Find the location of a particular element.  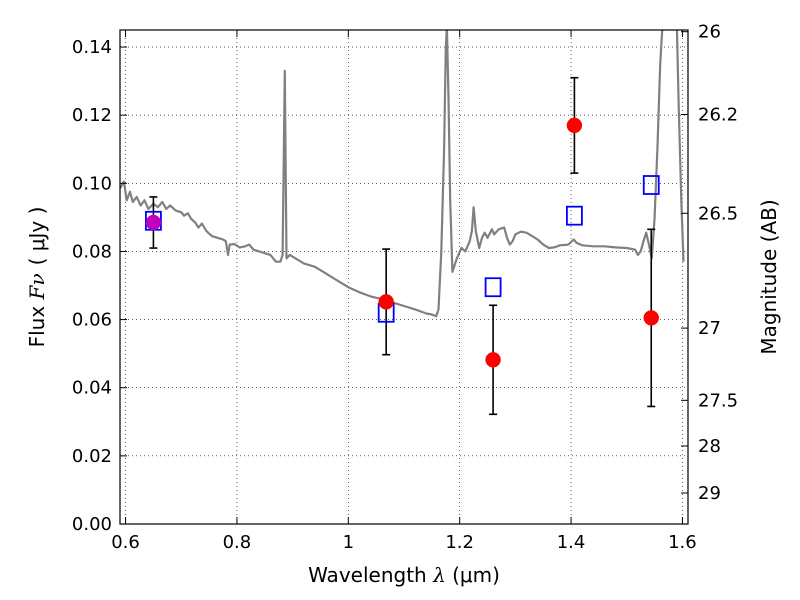

y-axis-label-symbol: Fν is located at coordinates (37, 286).